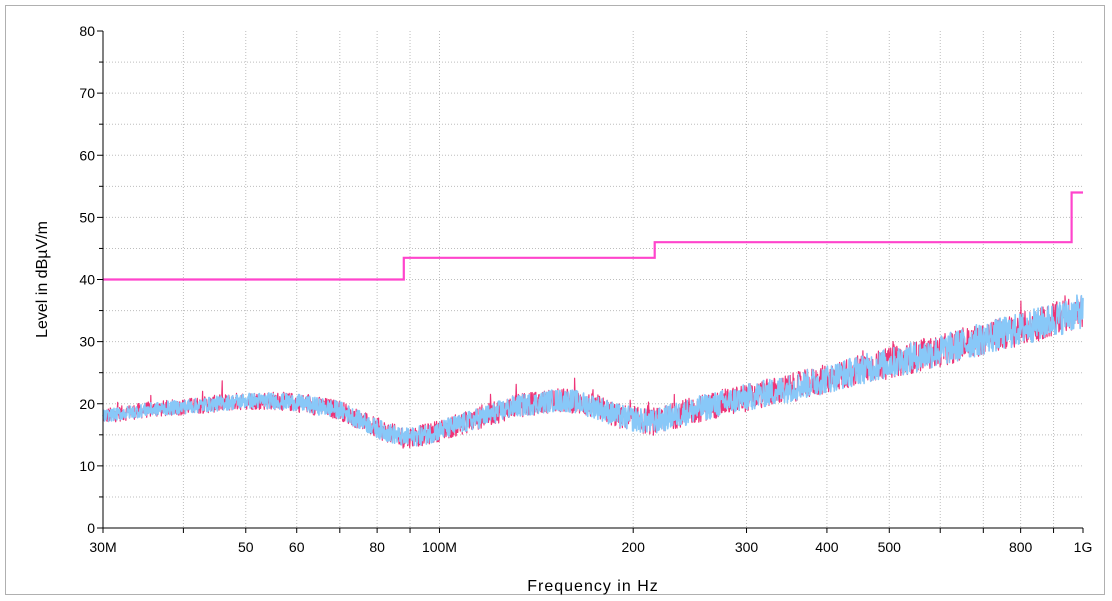 The width and height of the screenshot is (1112, 601). I want to click on x-tick-label: 200, so click(634, 547).